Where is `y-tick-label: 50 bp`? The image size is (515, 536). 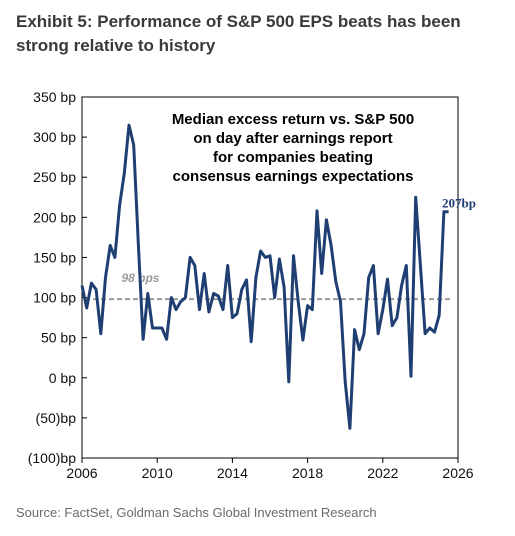 y-tick-label: 50 bp is located at coordinates (58, 338).